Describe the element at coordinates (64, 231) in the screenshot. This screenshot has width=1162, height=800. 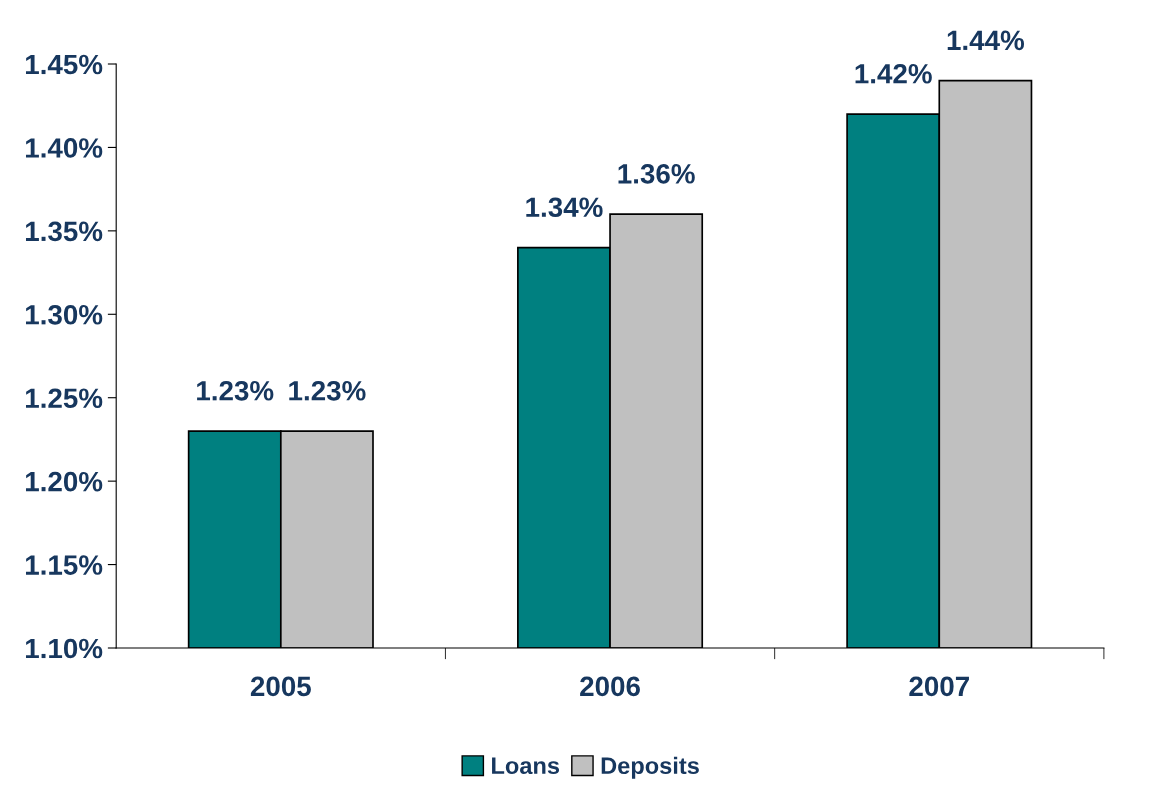
I see `y-tick-label: 1.35%` at that location.